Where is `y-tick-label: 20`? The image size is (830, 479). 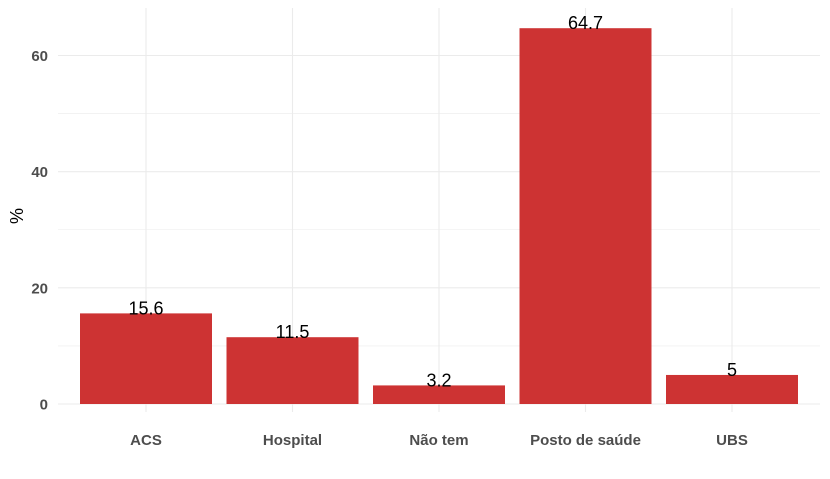
y-tick-label: 20 is located at coordinates (39, 288).